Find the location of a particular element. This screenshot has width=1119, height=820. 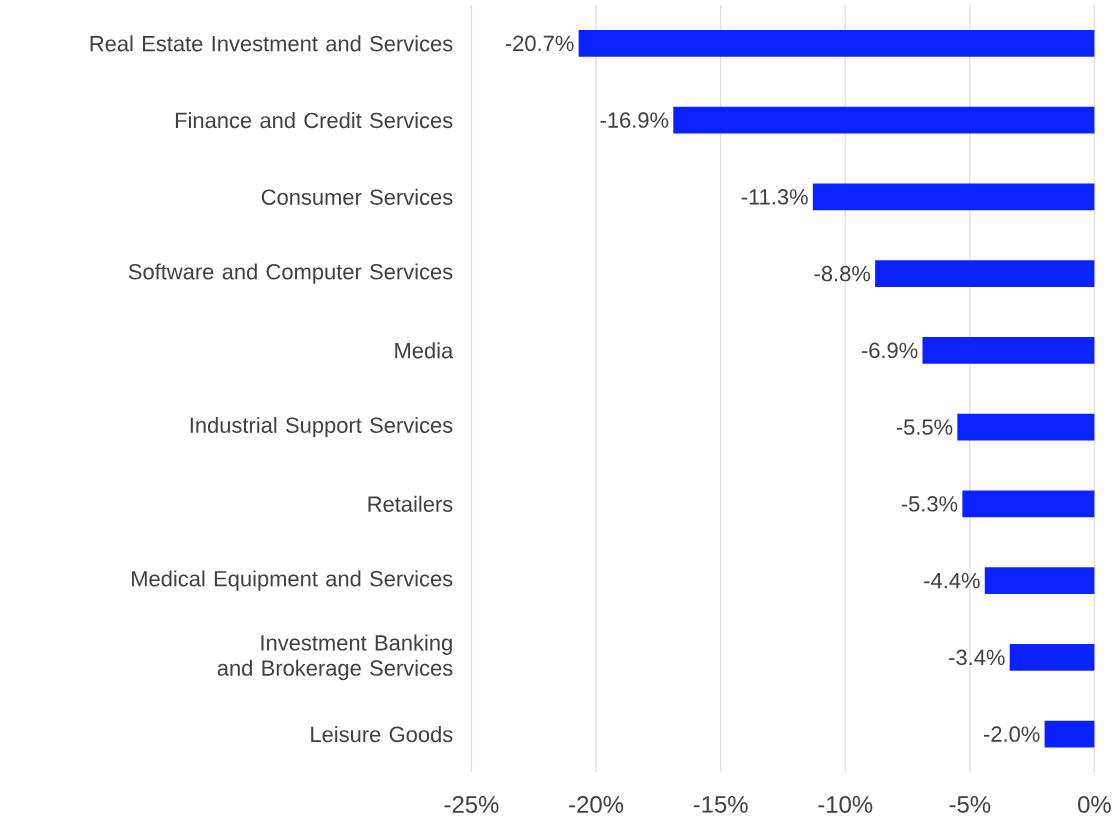

data-label: -3.4% is located at coordinates (977, 657).